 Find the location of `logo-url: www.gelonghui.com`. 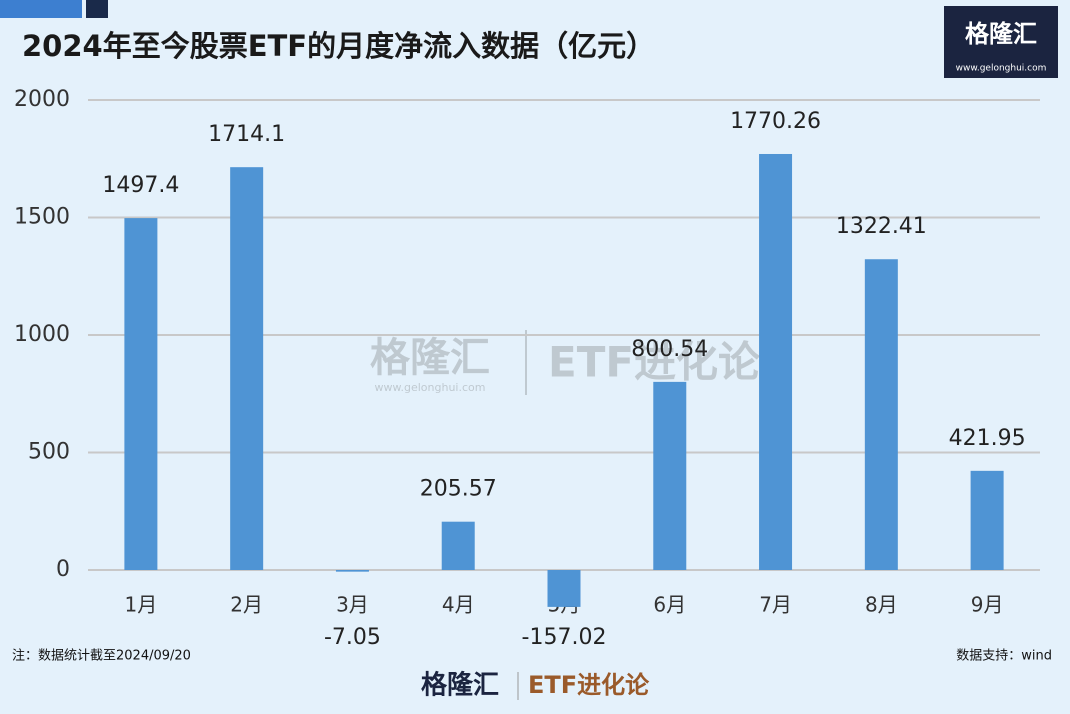

logo-url: www.gelonghui.com is located at coordinates (1001, 69).